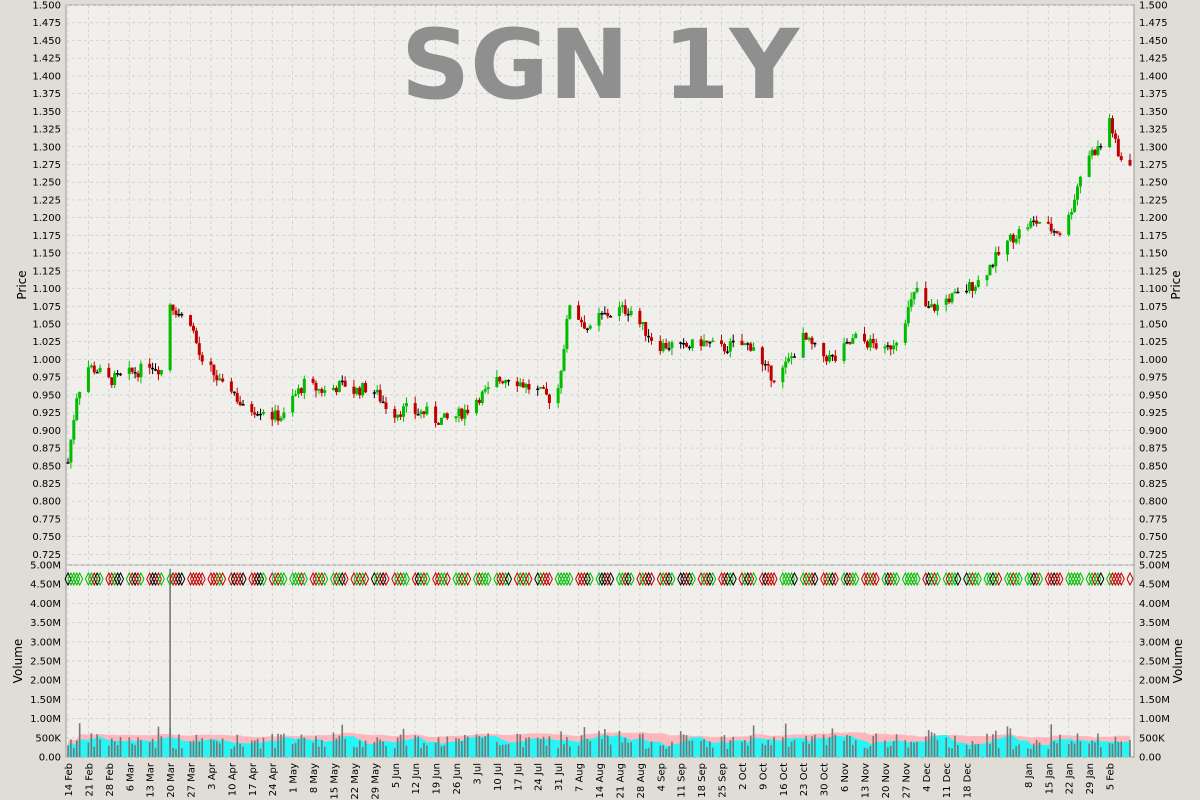 The image size is (1200, 800). What do you see at coordinates (1153, 413) in the screenshot?
I see `price-tick-label-right: 0.925` at bounding box center [1153, 413].